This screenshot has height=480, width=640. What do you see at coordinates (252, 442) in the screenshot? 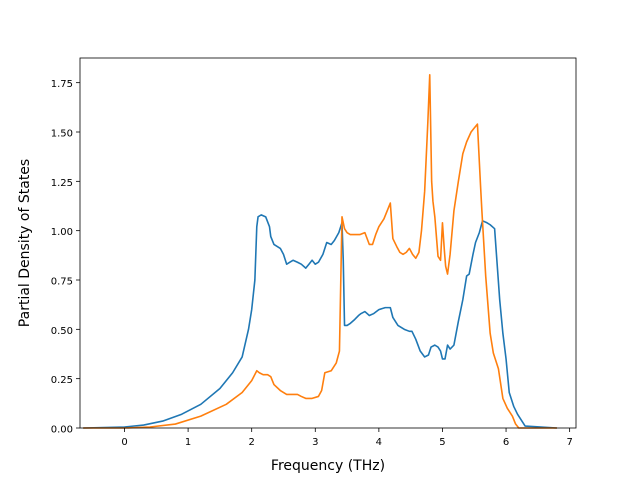
I see `x-tick-label: 2` at bounding box center [252, 442].